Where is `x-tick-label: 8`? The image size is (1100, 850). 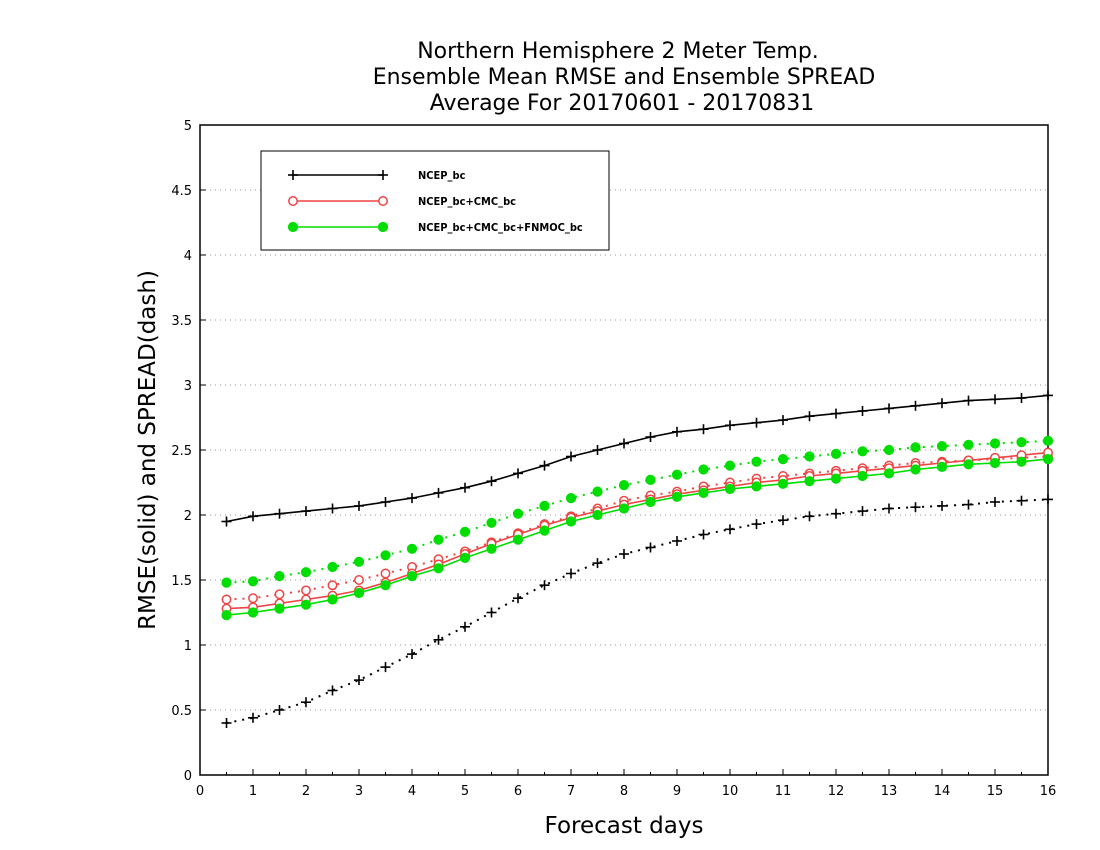 x-tick-label: 8 is located at coordinates (624, 791).